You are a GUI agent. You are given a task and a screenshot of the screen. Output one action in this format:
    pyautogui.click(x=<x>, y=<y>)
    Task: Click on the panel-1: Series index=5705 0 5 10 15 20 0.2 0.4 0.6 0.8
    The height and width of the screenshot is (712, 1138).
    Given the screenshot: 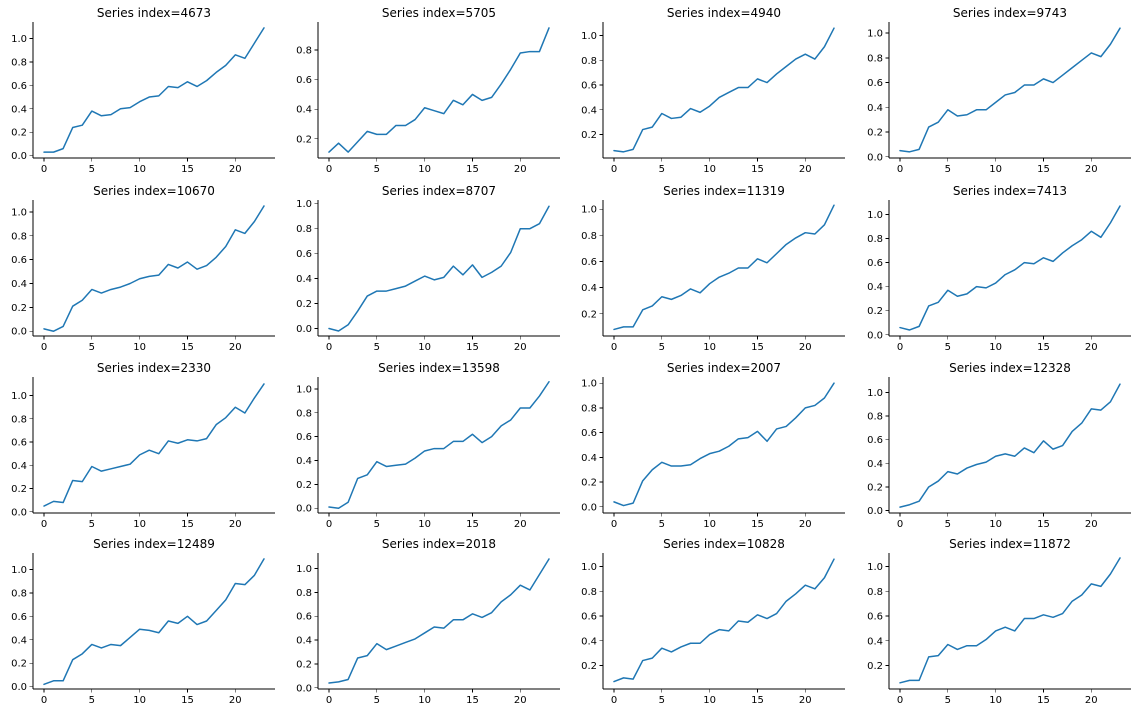 What is the action you would take?
    pyautogui.click(x=428, y=90)
    